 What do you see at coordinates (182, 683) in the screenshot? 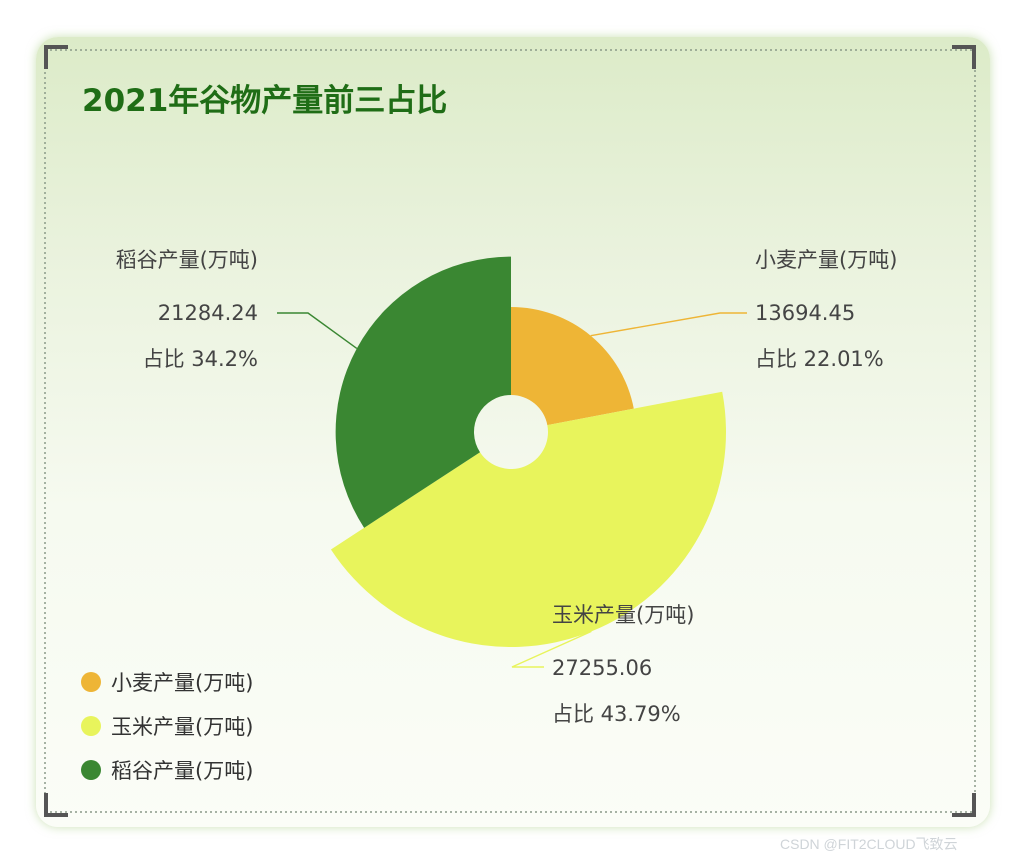
I see `legend-label: 小麦产量(万吨)` at bounding box center [182, 683].